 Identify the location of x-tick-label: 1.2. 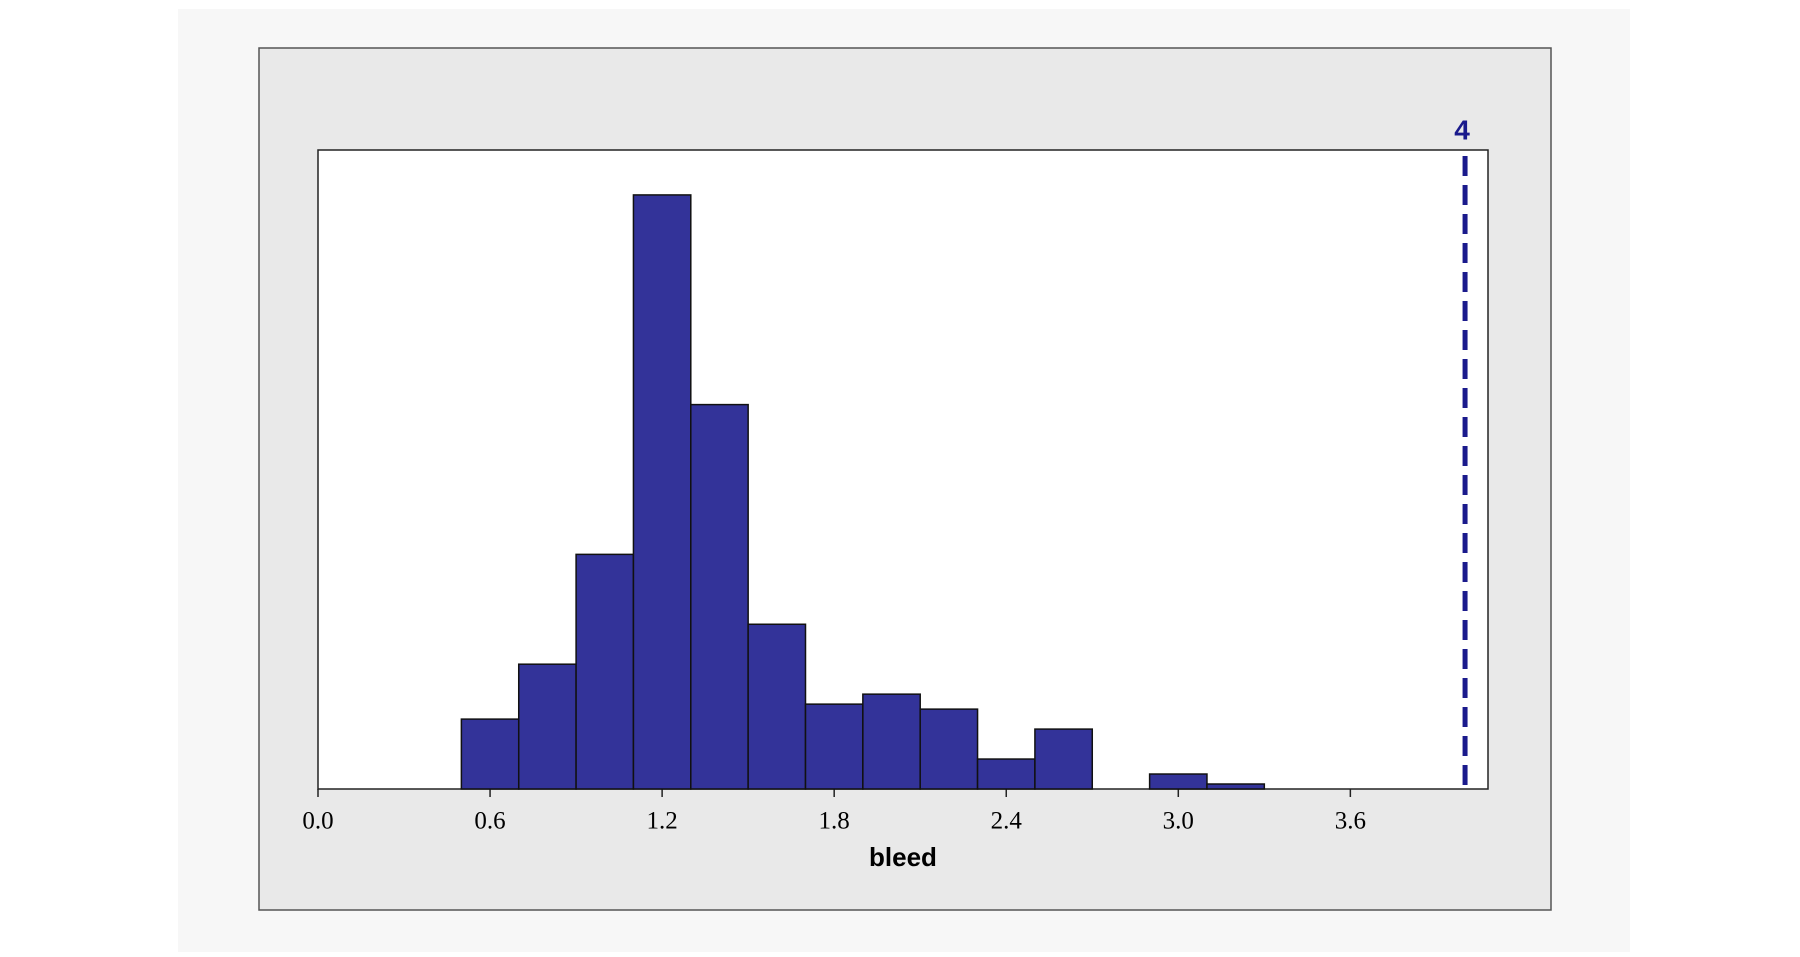
(661, 821).